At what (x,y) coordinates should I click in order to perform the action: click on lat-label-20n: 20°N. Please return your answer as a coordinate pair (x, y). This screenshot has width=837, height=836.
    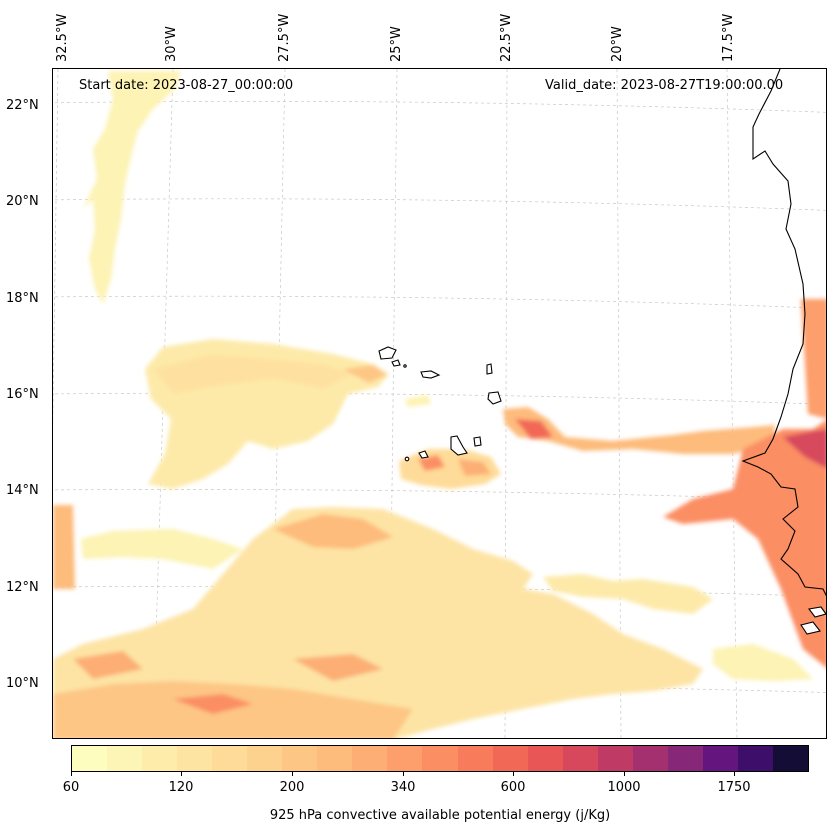
    Looking at the image, I should click on (22, 201).